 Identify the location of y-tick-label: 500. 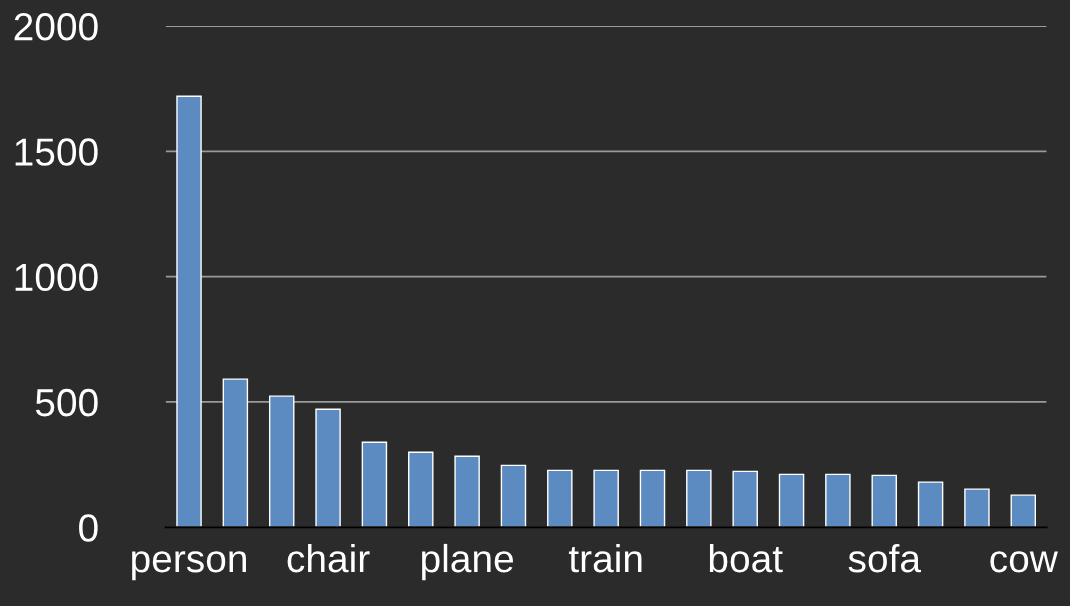
(66, 402).